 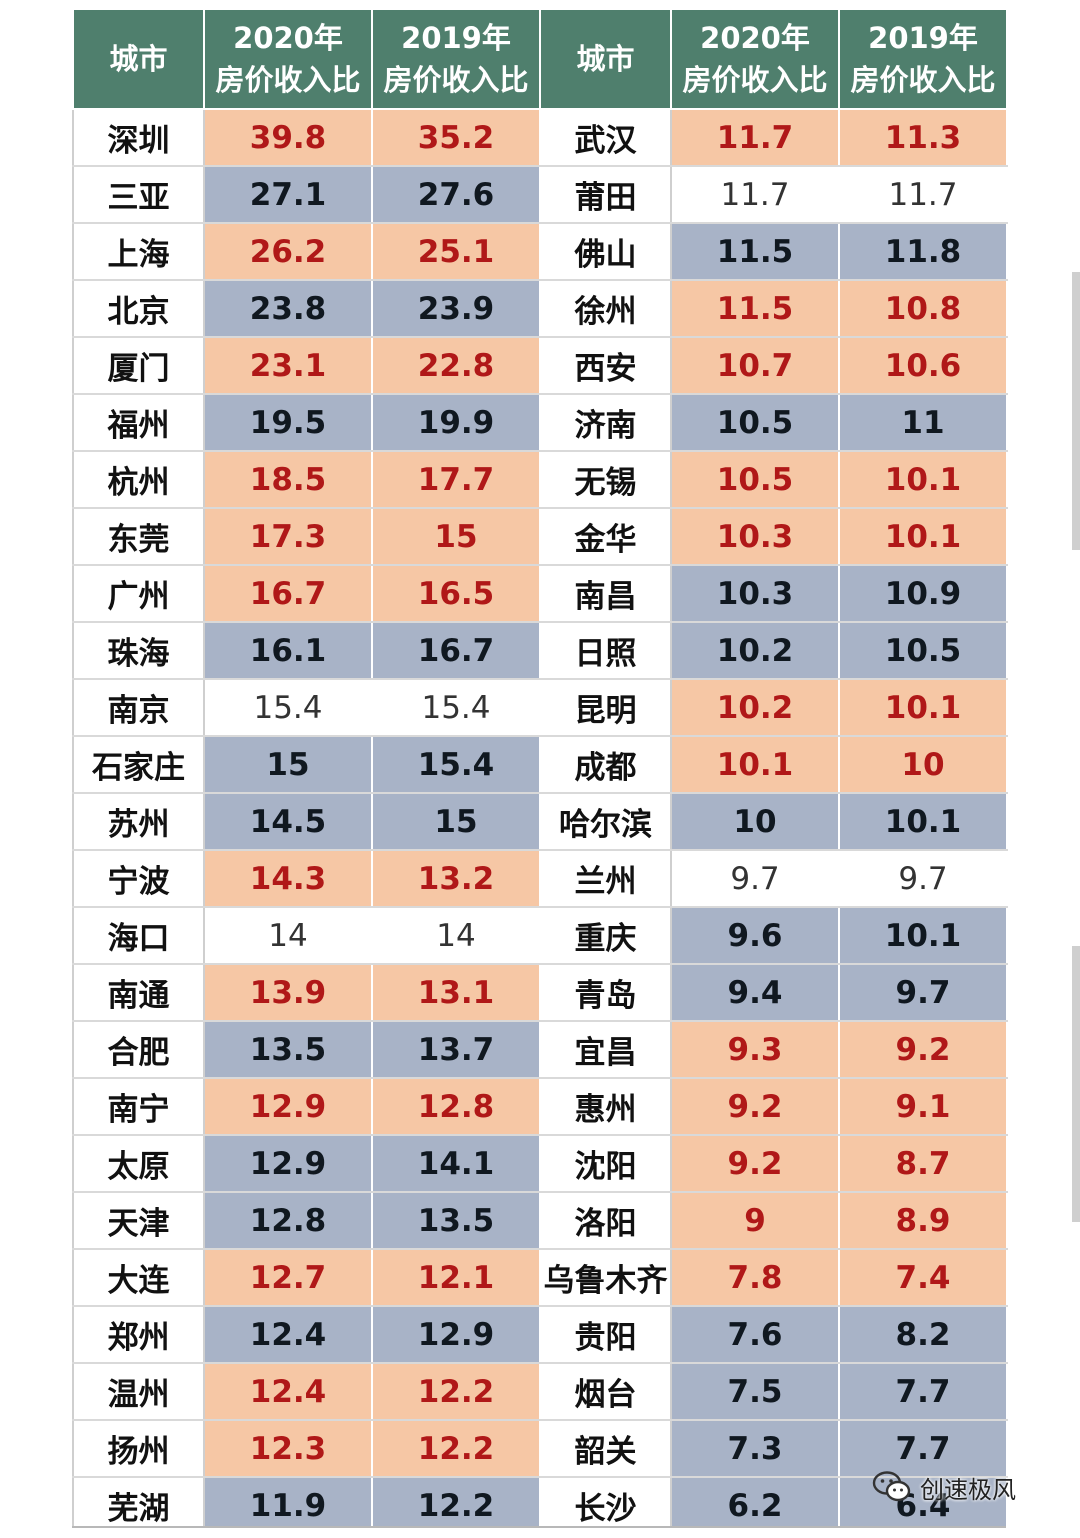 I want to click on header-city-left: 城市, so click(x=138, y=59).